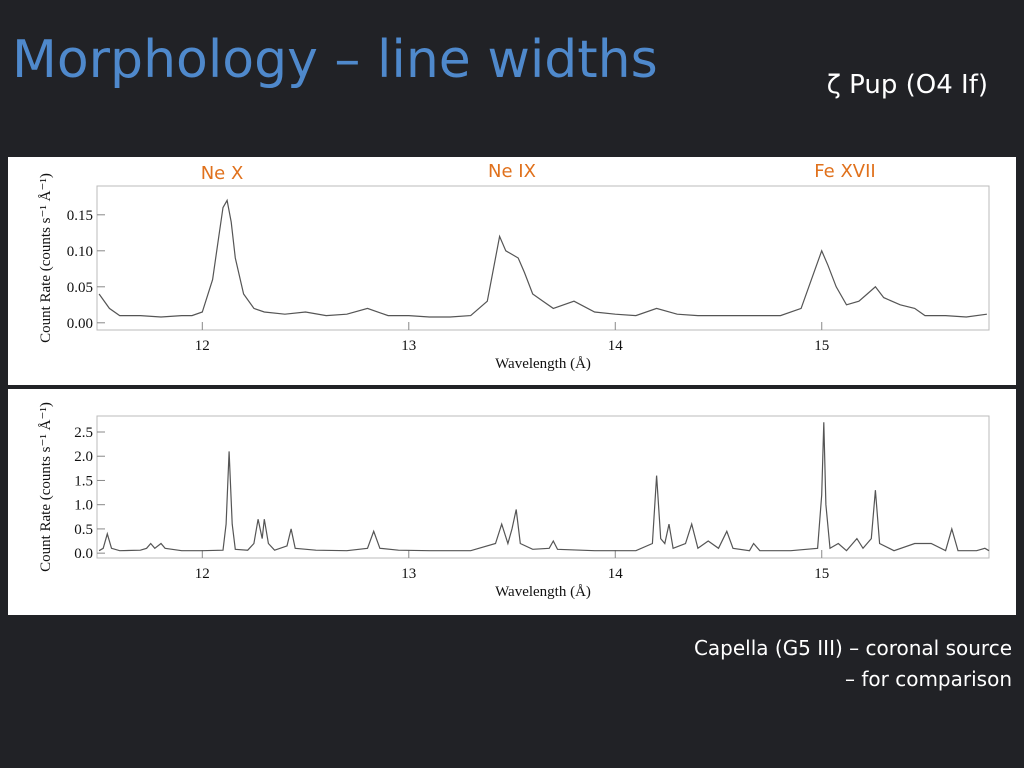  Describe the element at coordinates (512, 171) in the screenshot. I see `annotation: Ne IX` at that location.